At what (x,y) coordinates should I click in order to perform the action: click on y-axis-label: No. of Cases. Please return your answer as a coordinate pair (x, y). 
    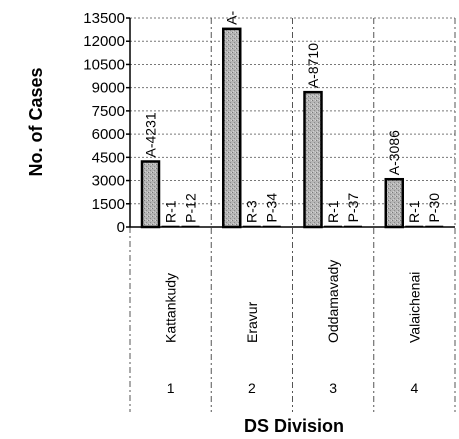
    Looking at the image, I should click on (36, 121).